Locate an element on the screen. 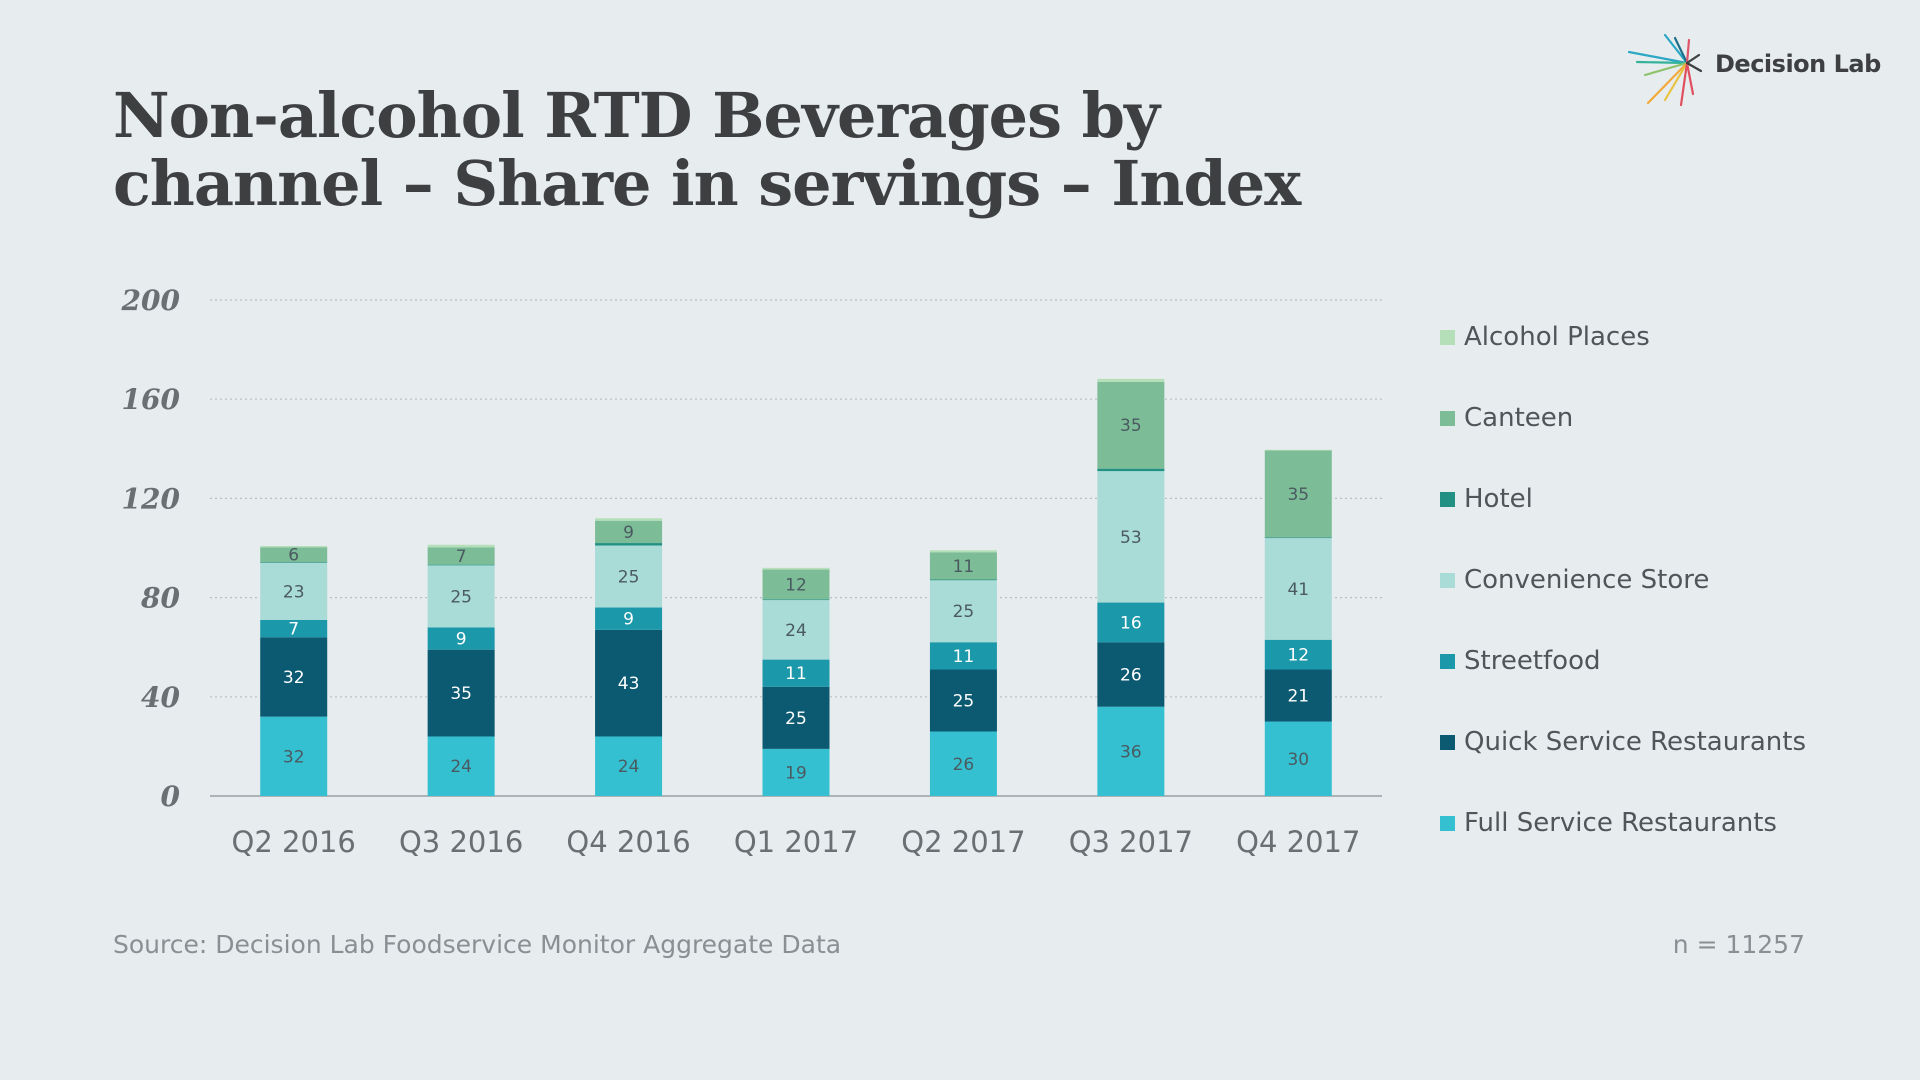 This screenshot has width=1920, height=1080. legend-item: Alcohol Places is located at coordinates (1545, 337).